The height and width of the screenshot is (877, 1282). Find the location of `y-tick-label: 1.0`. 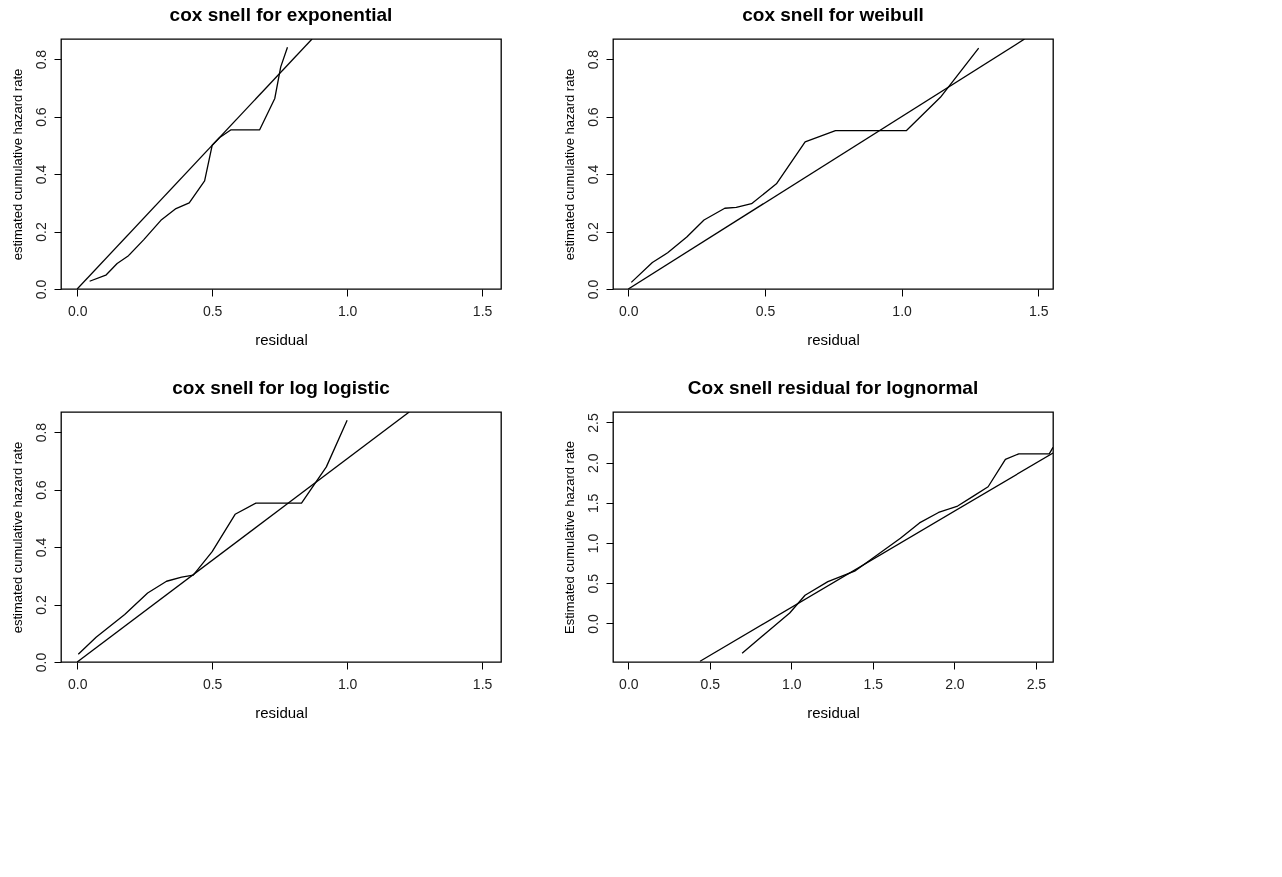

y-tick-label: 1.0 is located at coordinates (592, 543).